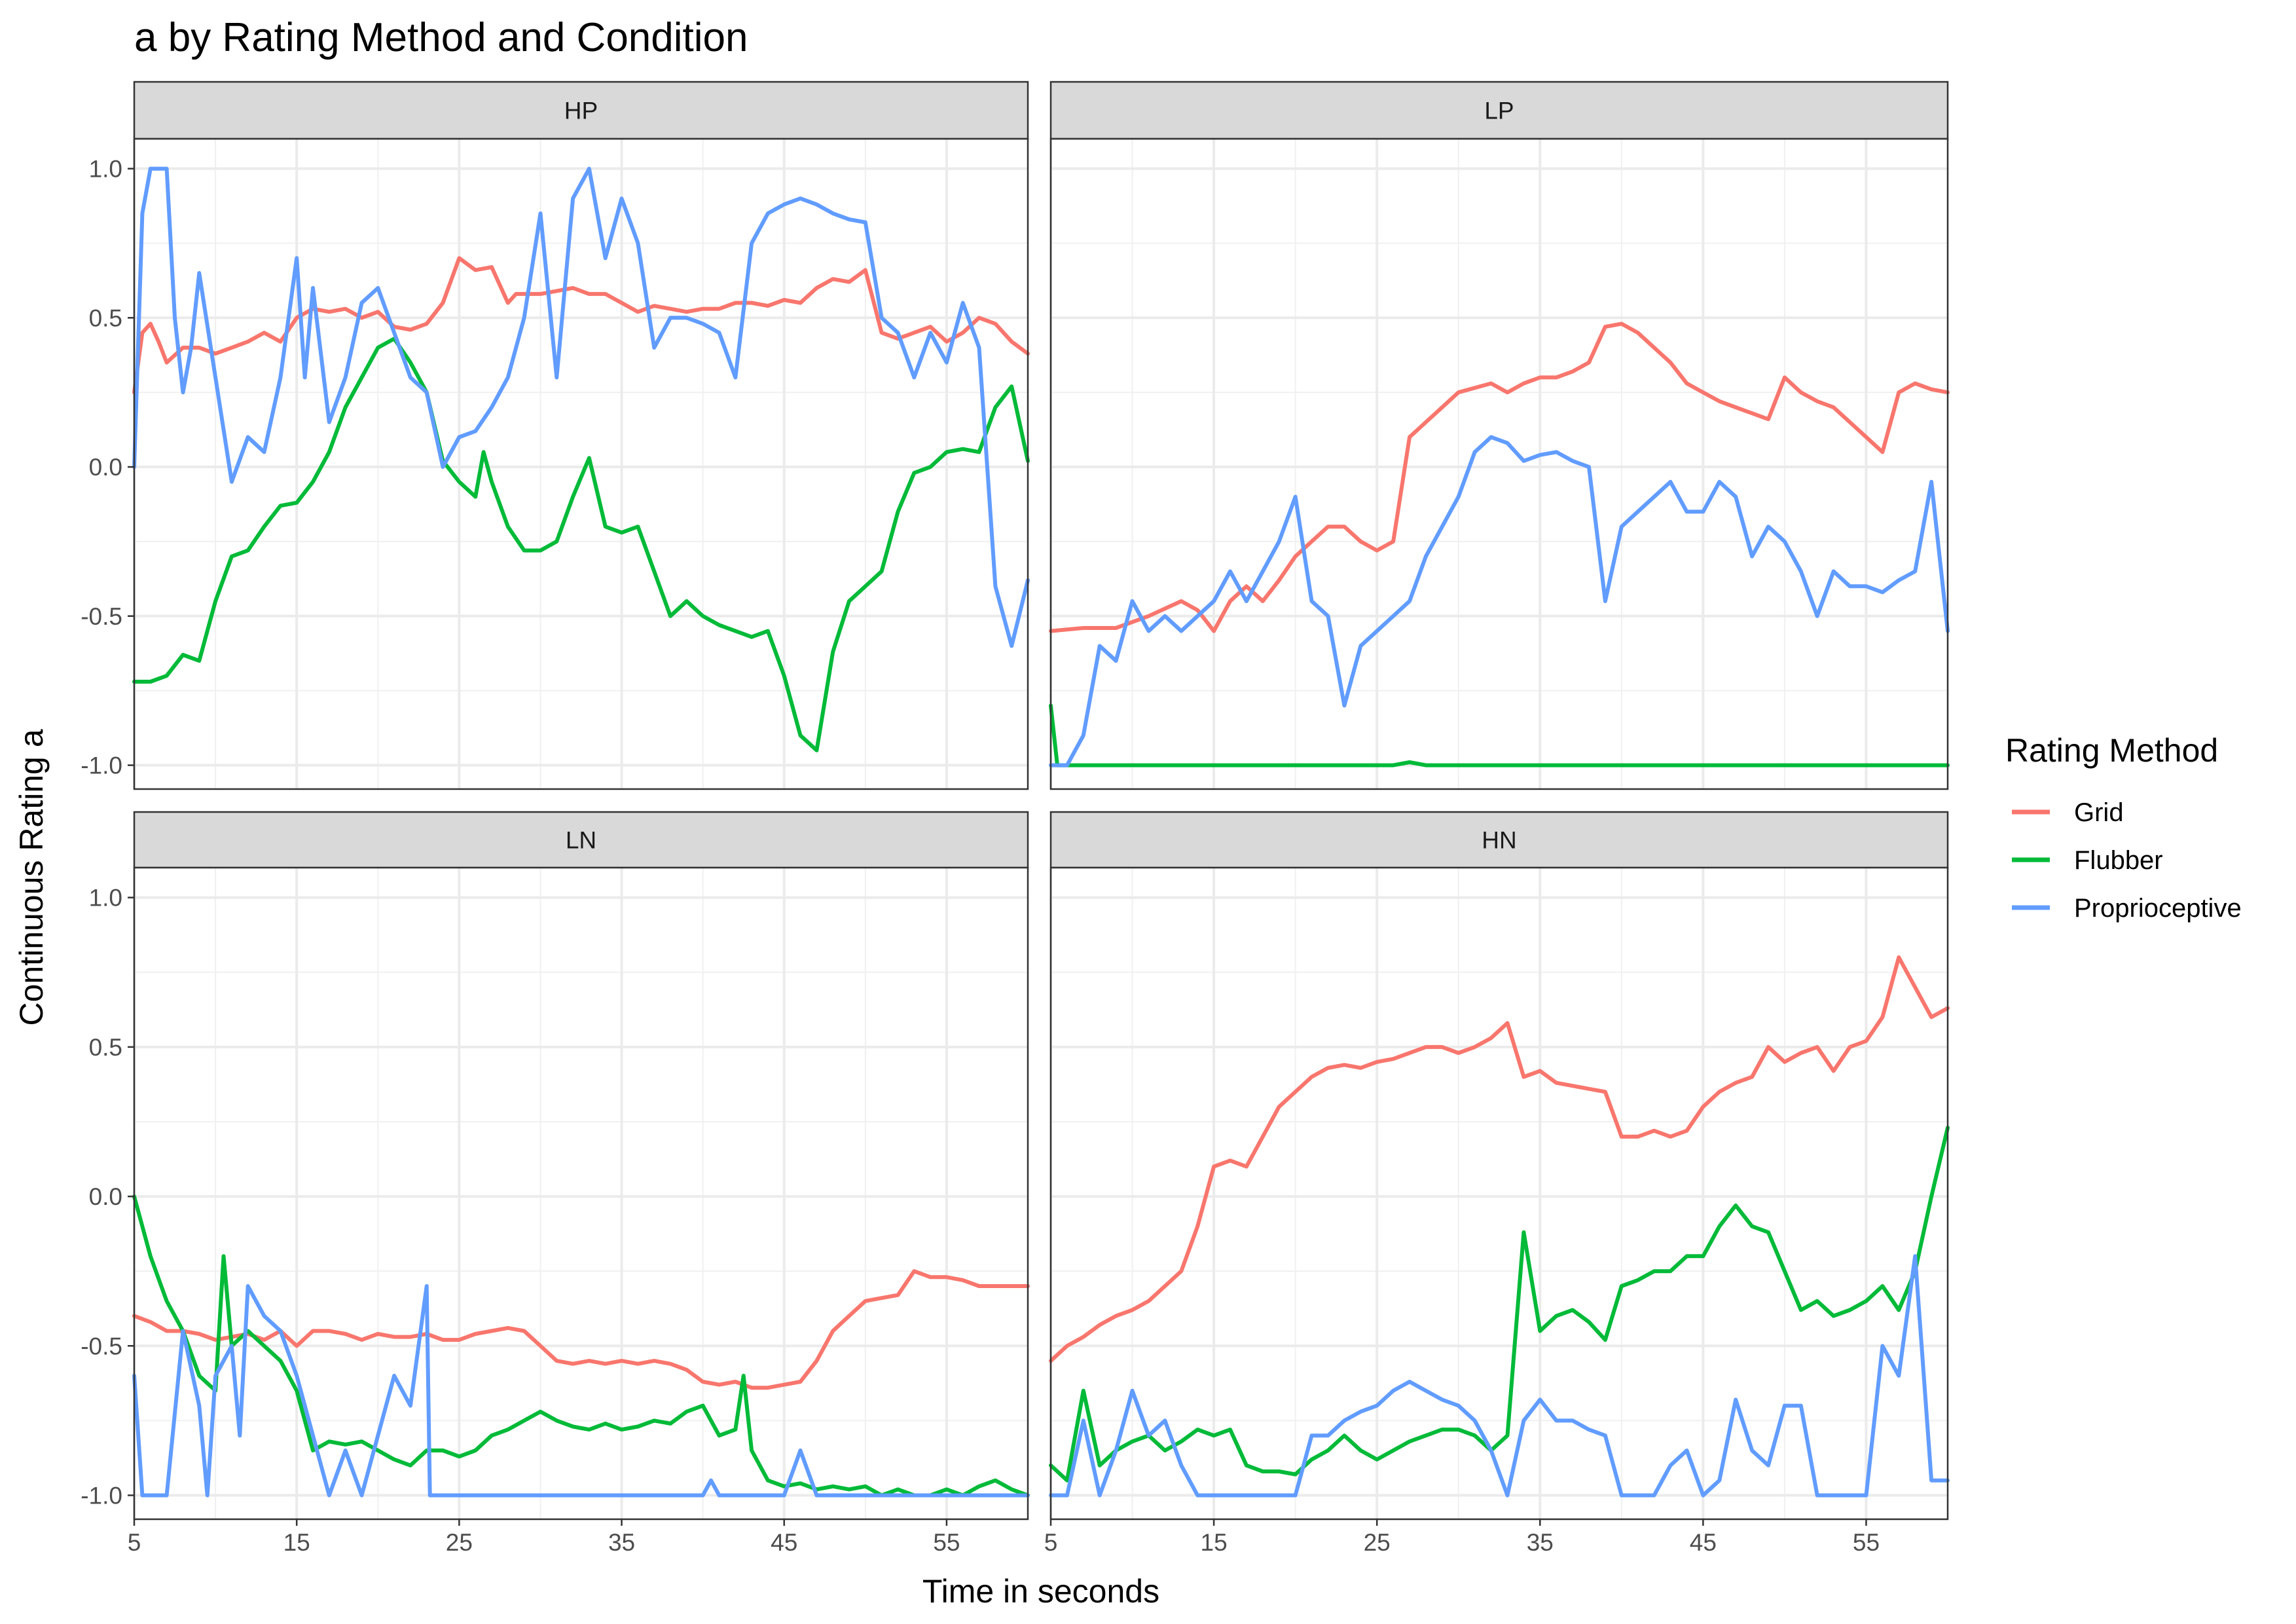  I want to click on series-line-lp-proprioceptive, so click(1499, 601).